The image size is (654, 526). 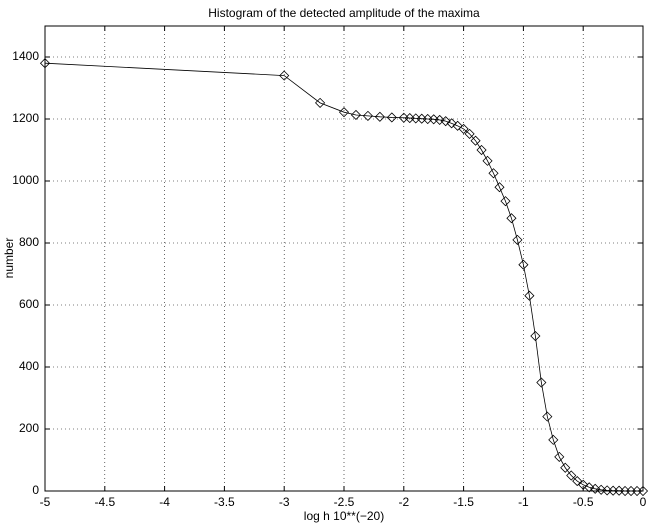 I want to click on y-tick-label: 0, so click(x=35, y=490).